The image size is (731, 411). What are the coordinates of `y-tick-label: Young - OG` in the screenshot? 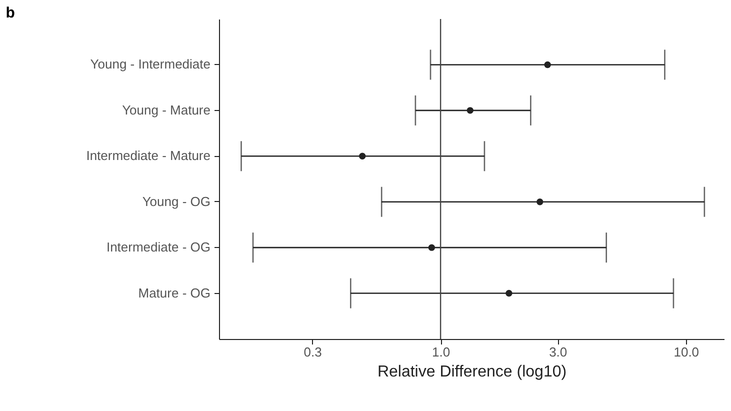 It's located at (176, 201).